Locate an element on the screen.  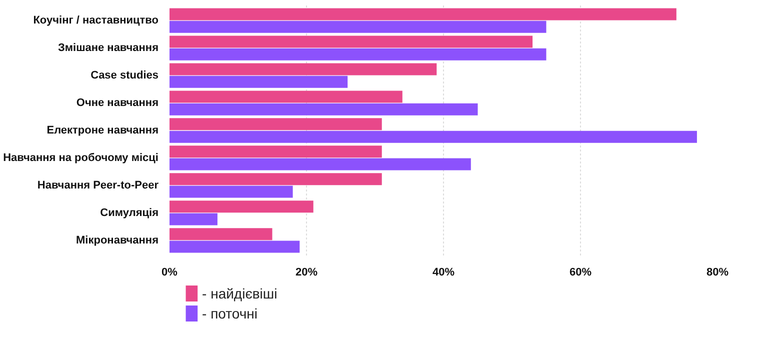
legend-label: - найдієвіші is located at coordinates (240, 294).